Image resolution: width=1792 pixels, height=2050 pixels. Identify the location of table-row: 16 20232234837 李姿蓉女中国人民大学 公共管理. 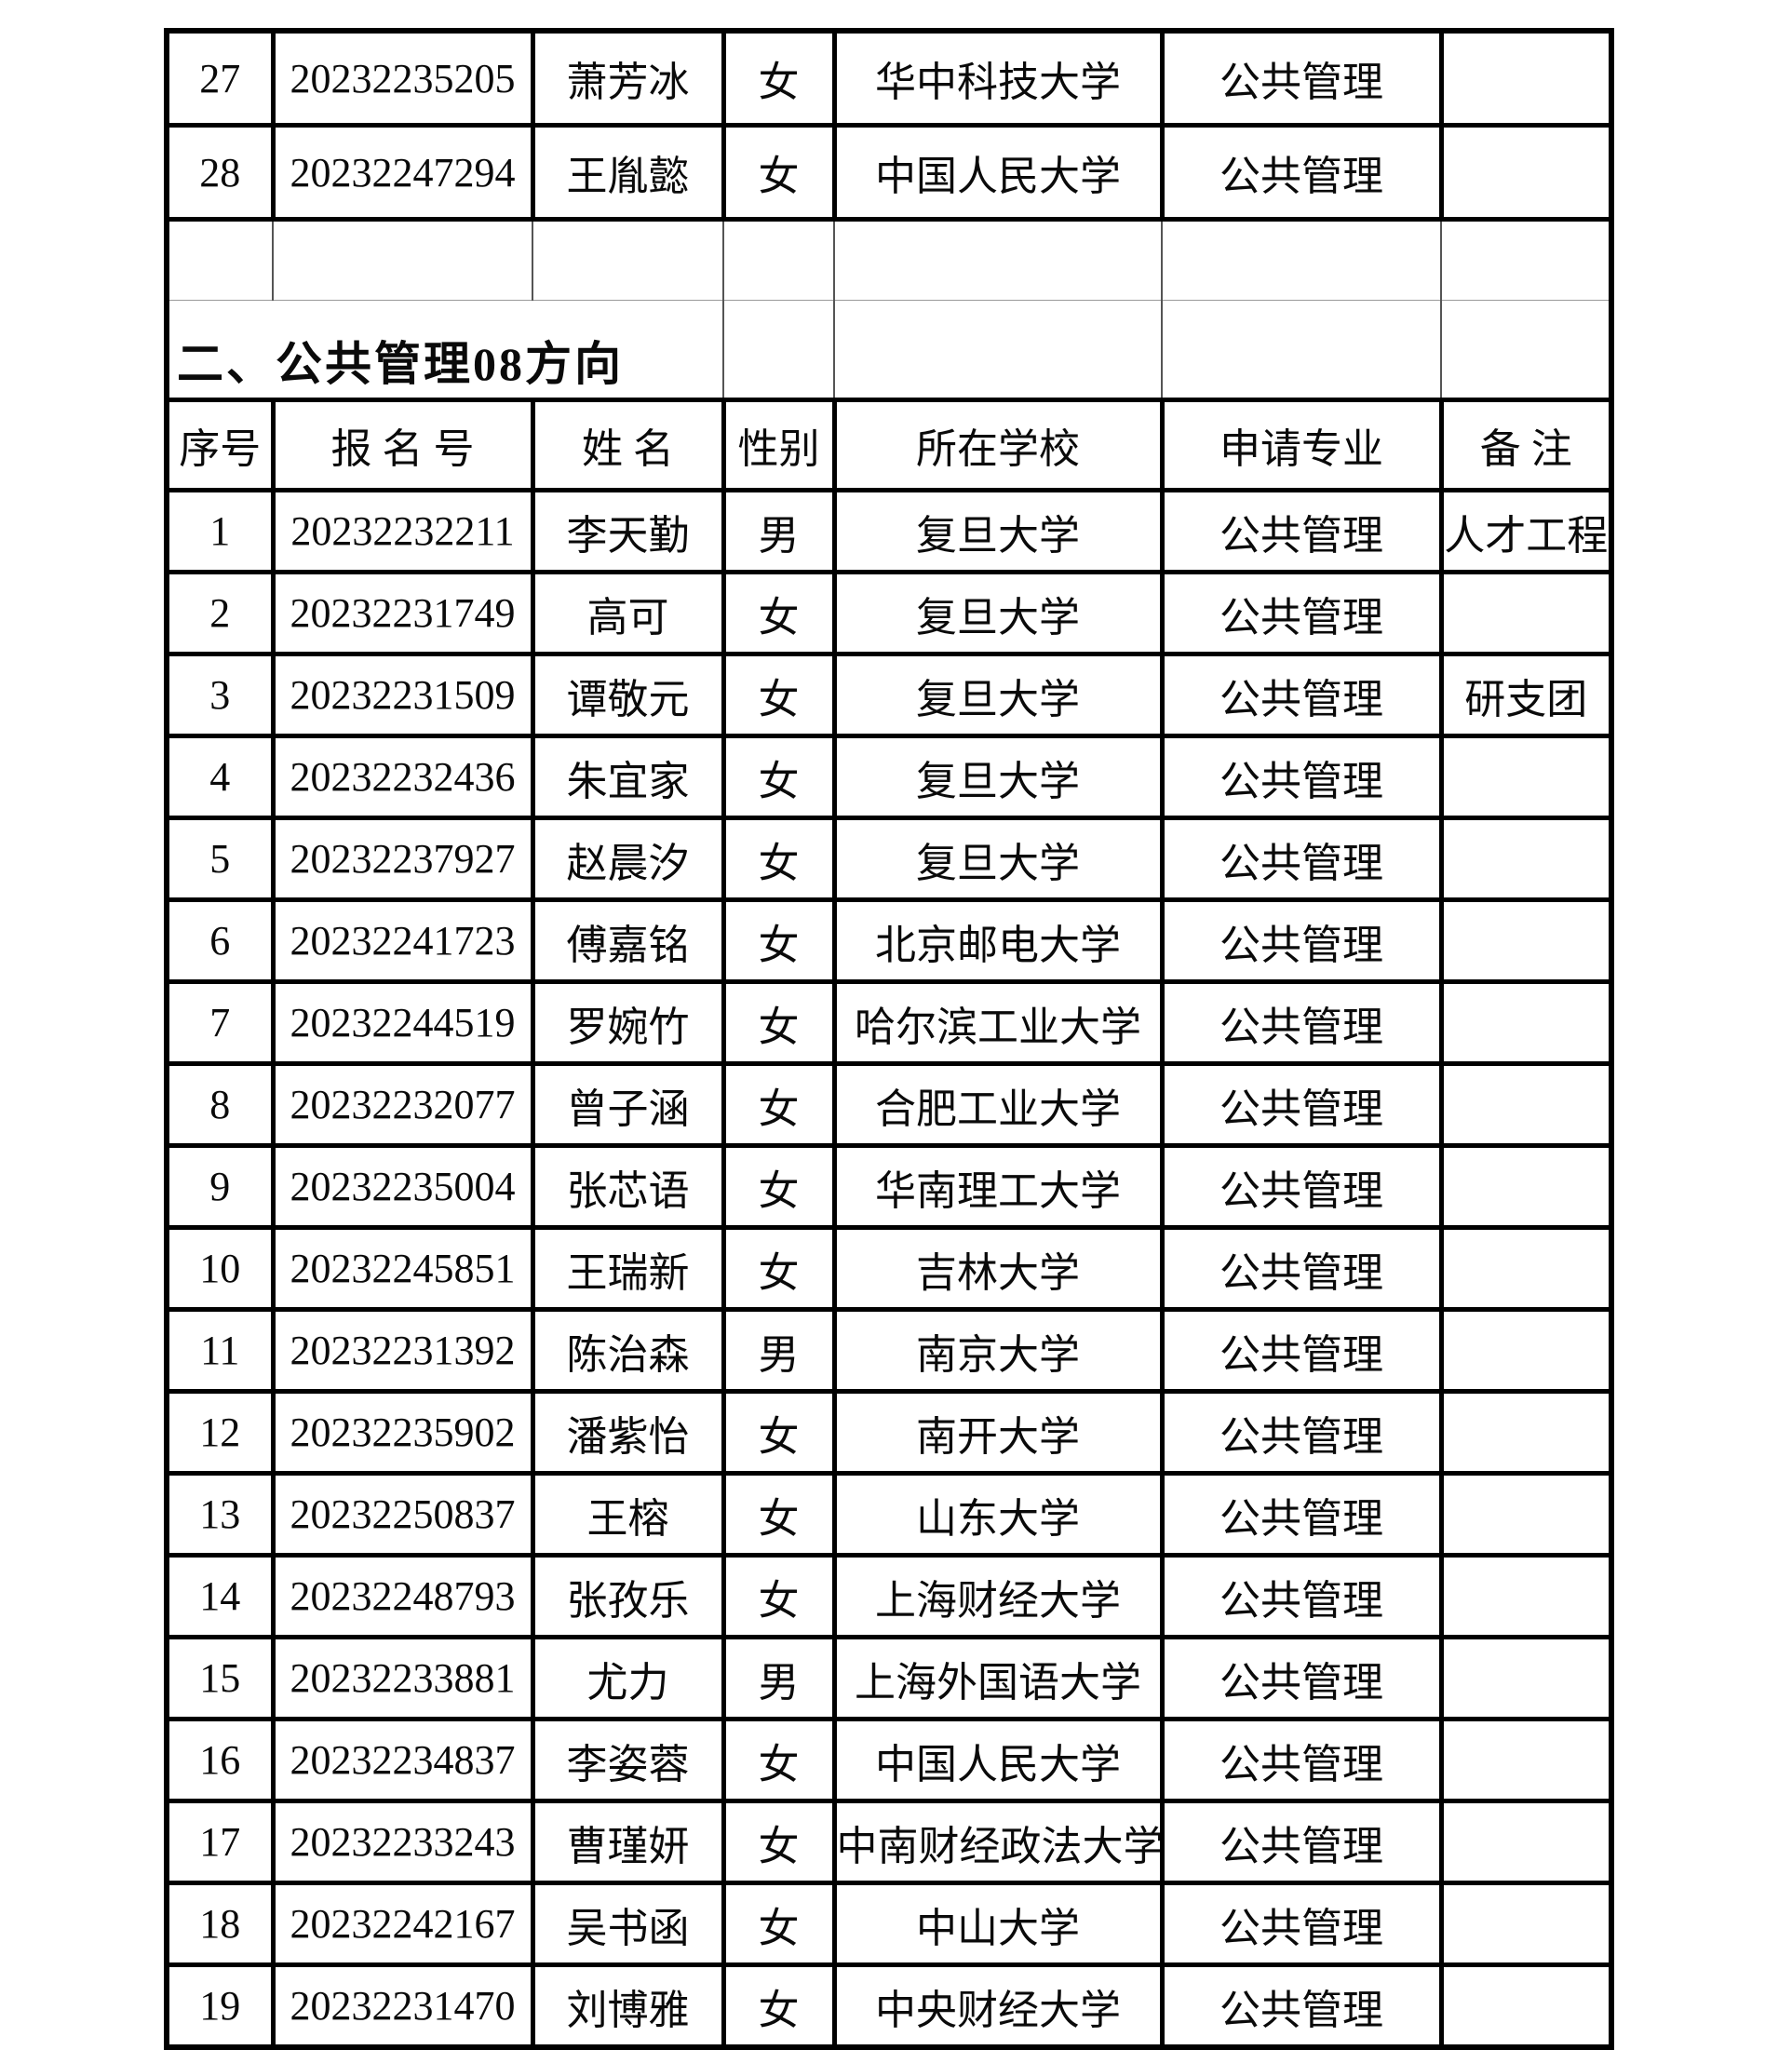
(889, 1760).